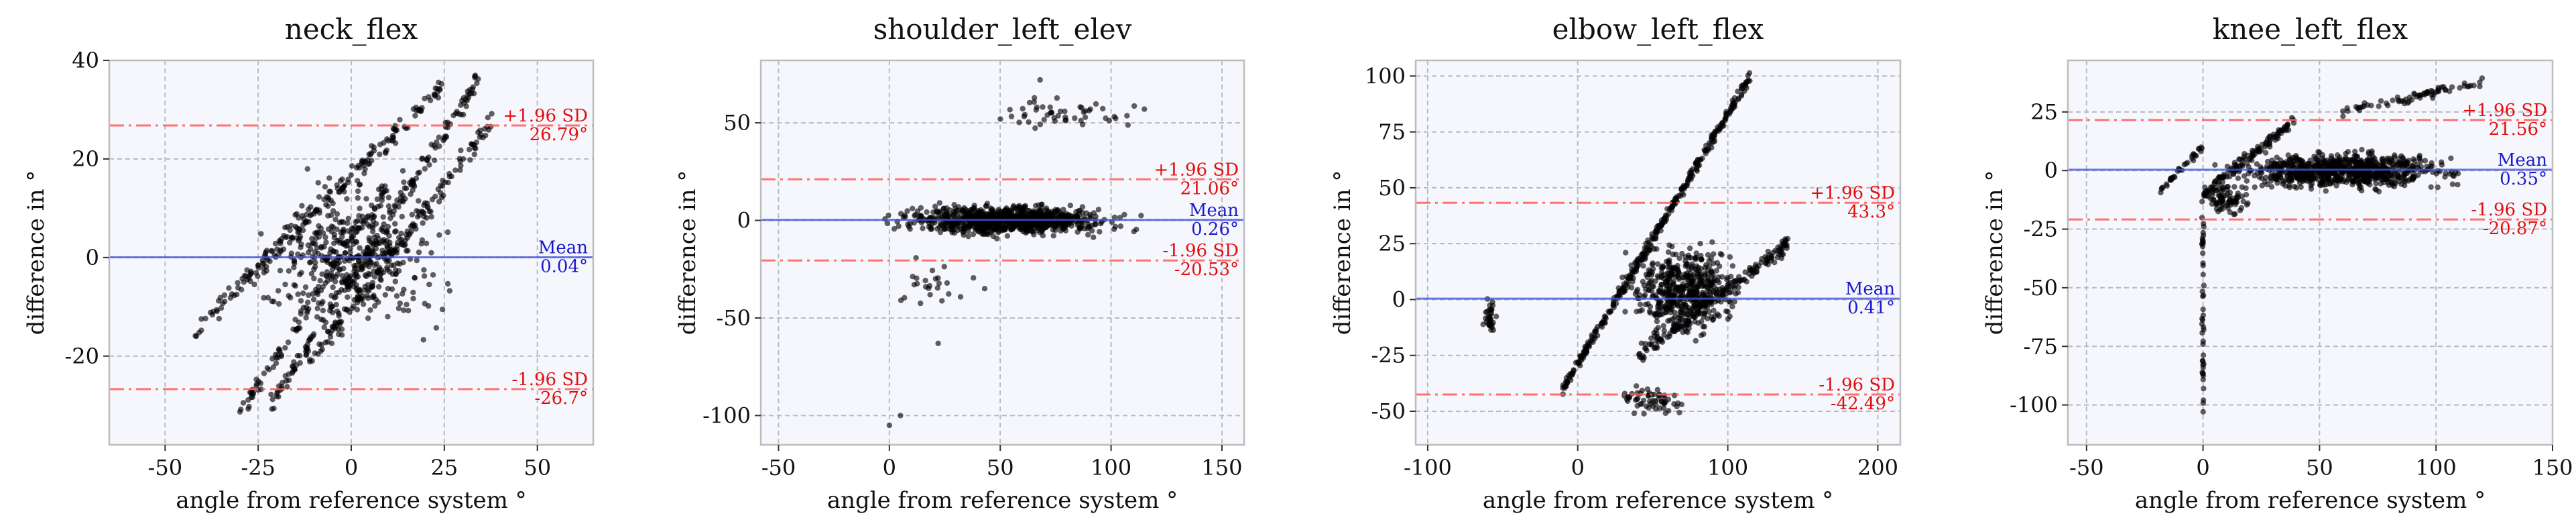  Describe the element at coordinates (1003, 500) in the screenshot. I see `x-axis-label: angle from reference system °` at that location.